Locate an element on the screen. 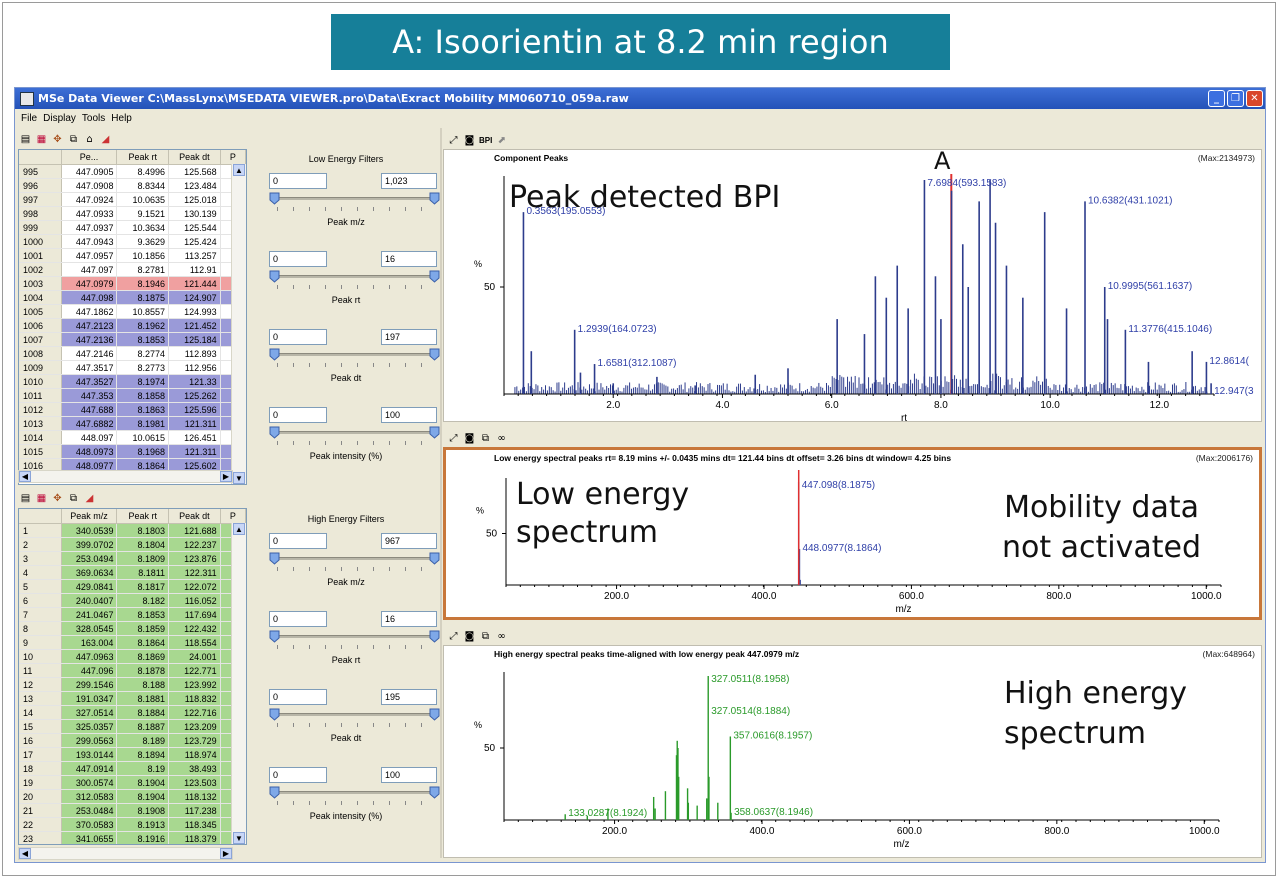 The image size is (1280, 880). table-row: 6 240.0407 8.182 116.052 is located at coordinates (132, 600).